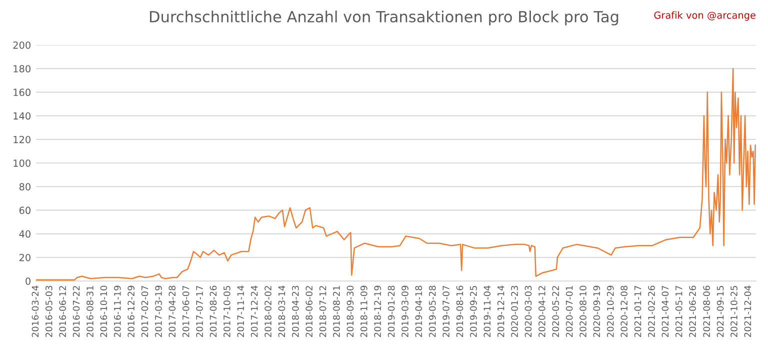 The image size is (768, 349). What do you see at coordinates (131, 311) in the screenshot?
I see `x-tick-label: 2016-12-29` at bounding box center [131, 311].